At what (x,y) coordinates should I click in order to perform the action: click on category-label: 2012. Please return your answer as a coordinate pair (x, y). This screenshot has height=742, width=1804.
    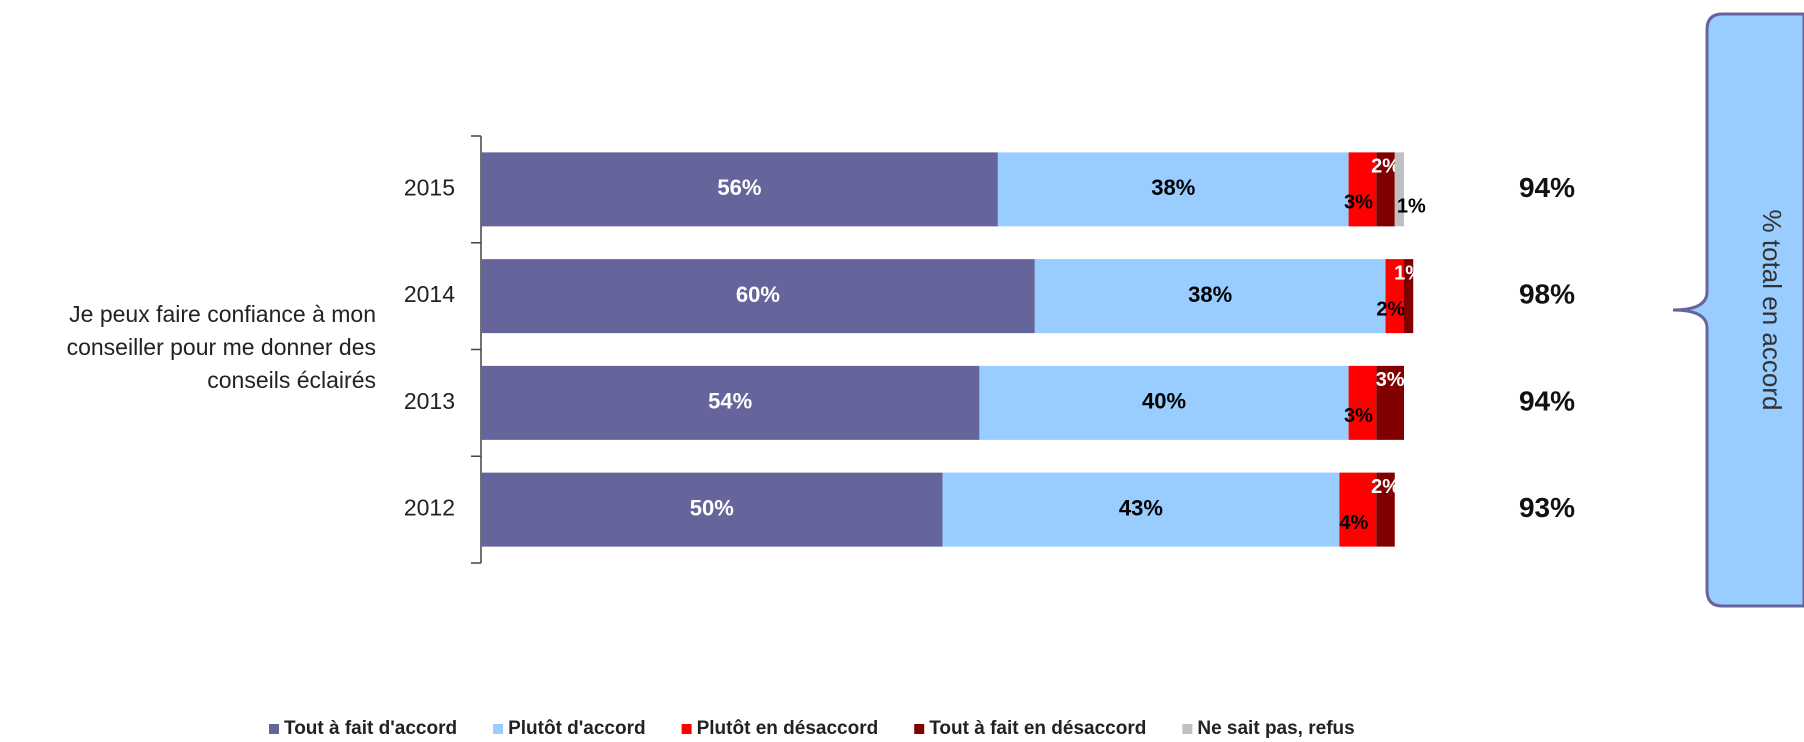
    Looking at the image, I should click on (429, 508).